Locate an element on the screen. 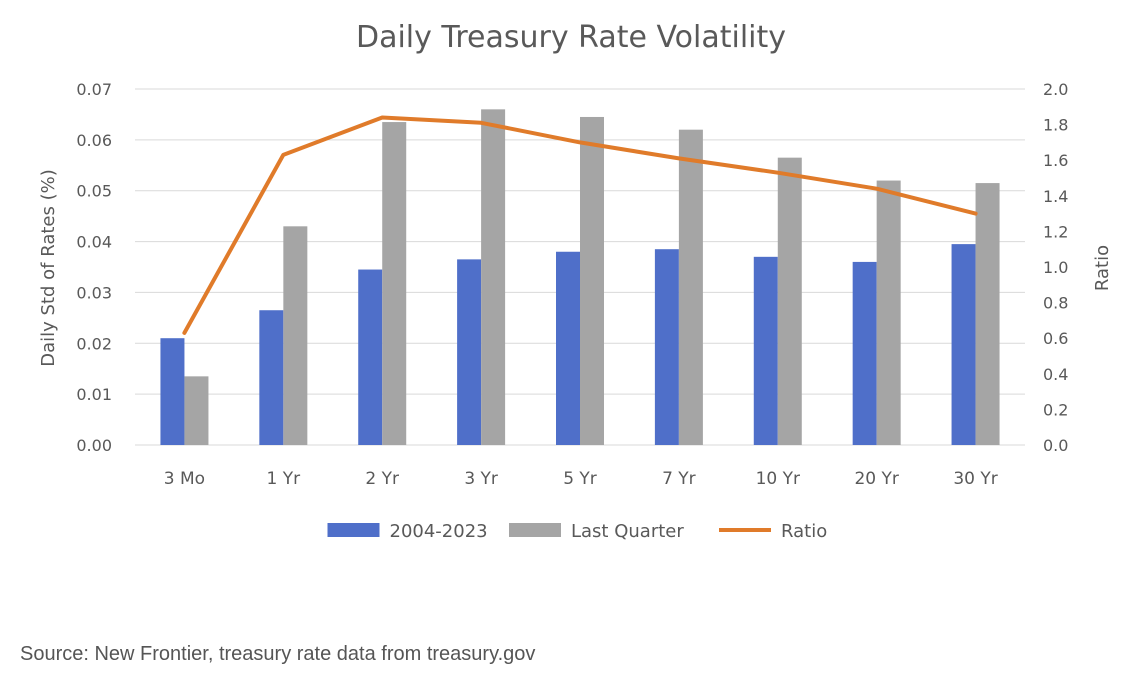 The height and width of the screenshot is (675, 1145). y-tick-label: 0.00 is located at coordinates (94, 445).